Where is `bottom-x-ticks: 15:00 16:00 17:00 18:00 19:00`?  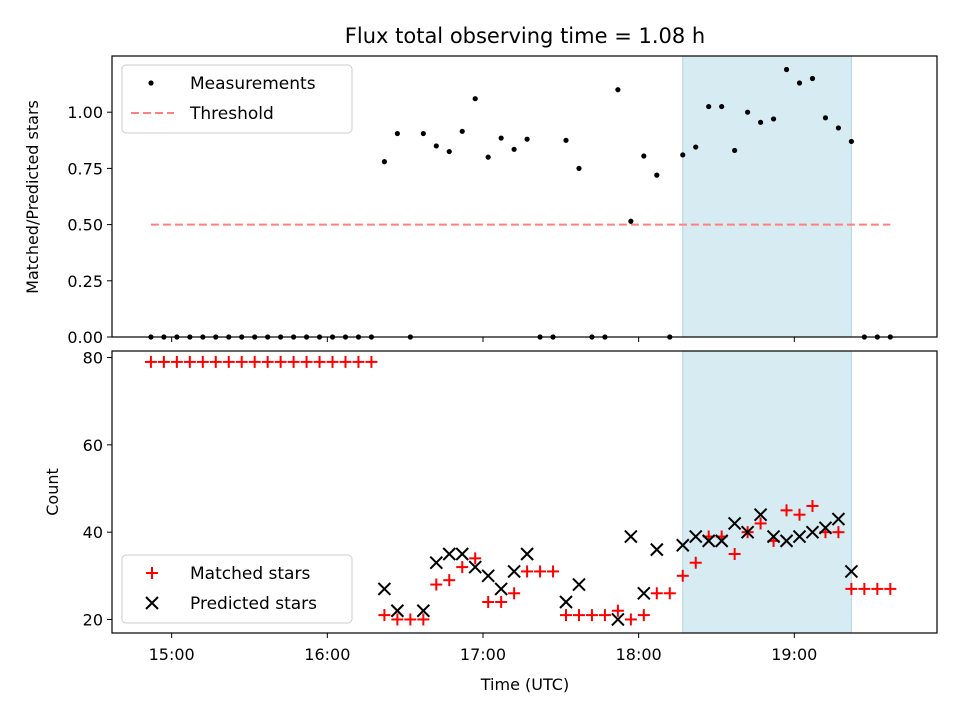 bottom-x-ticks: 15:00 16:00 17:00 18:00 19:00 is located at coordinates (483, 648).